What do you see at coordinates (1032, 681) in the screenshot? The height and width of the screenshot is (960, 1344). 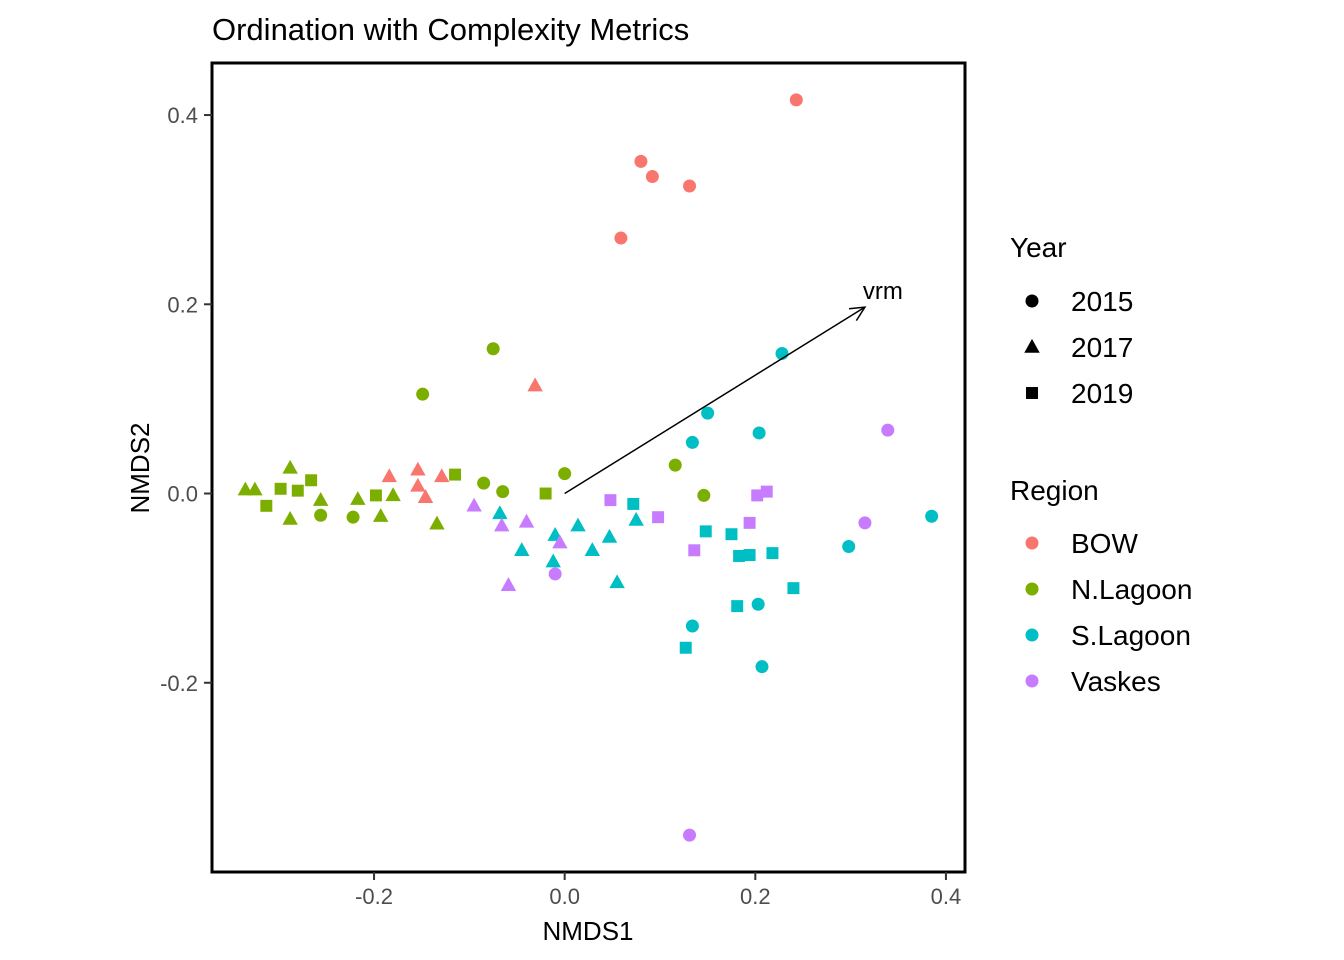 I see `legend-key-vaskes` at bounding box center [1032, 681].